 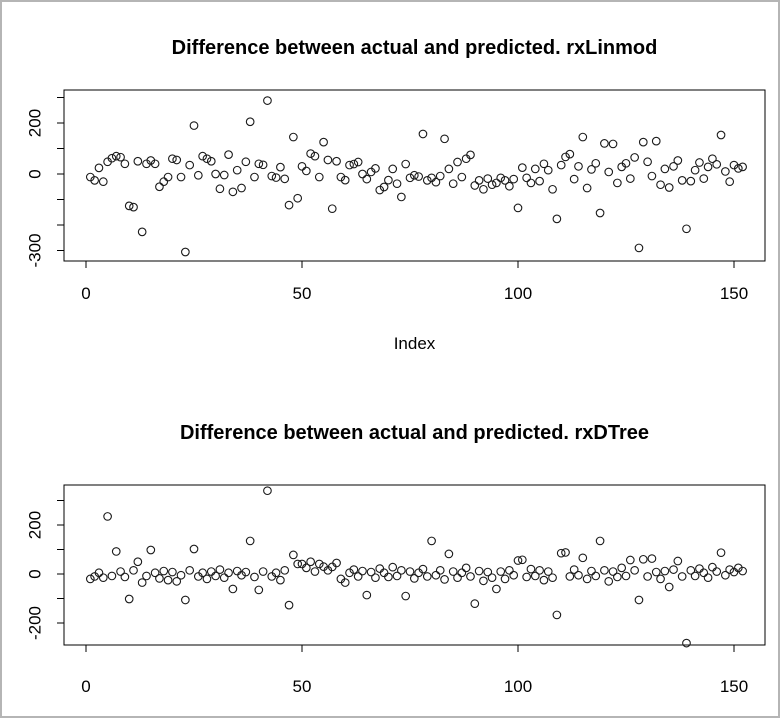 What do you see at coordinates (302, 686) in the screenshot?
I see `x-axis-tick-label: 50` at bounding box center [302, 686].